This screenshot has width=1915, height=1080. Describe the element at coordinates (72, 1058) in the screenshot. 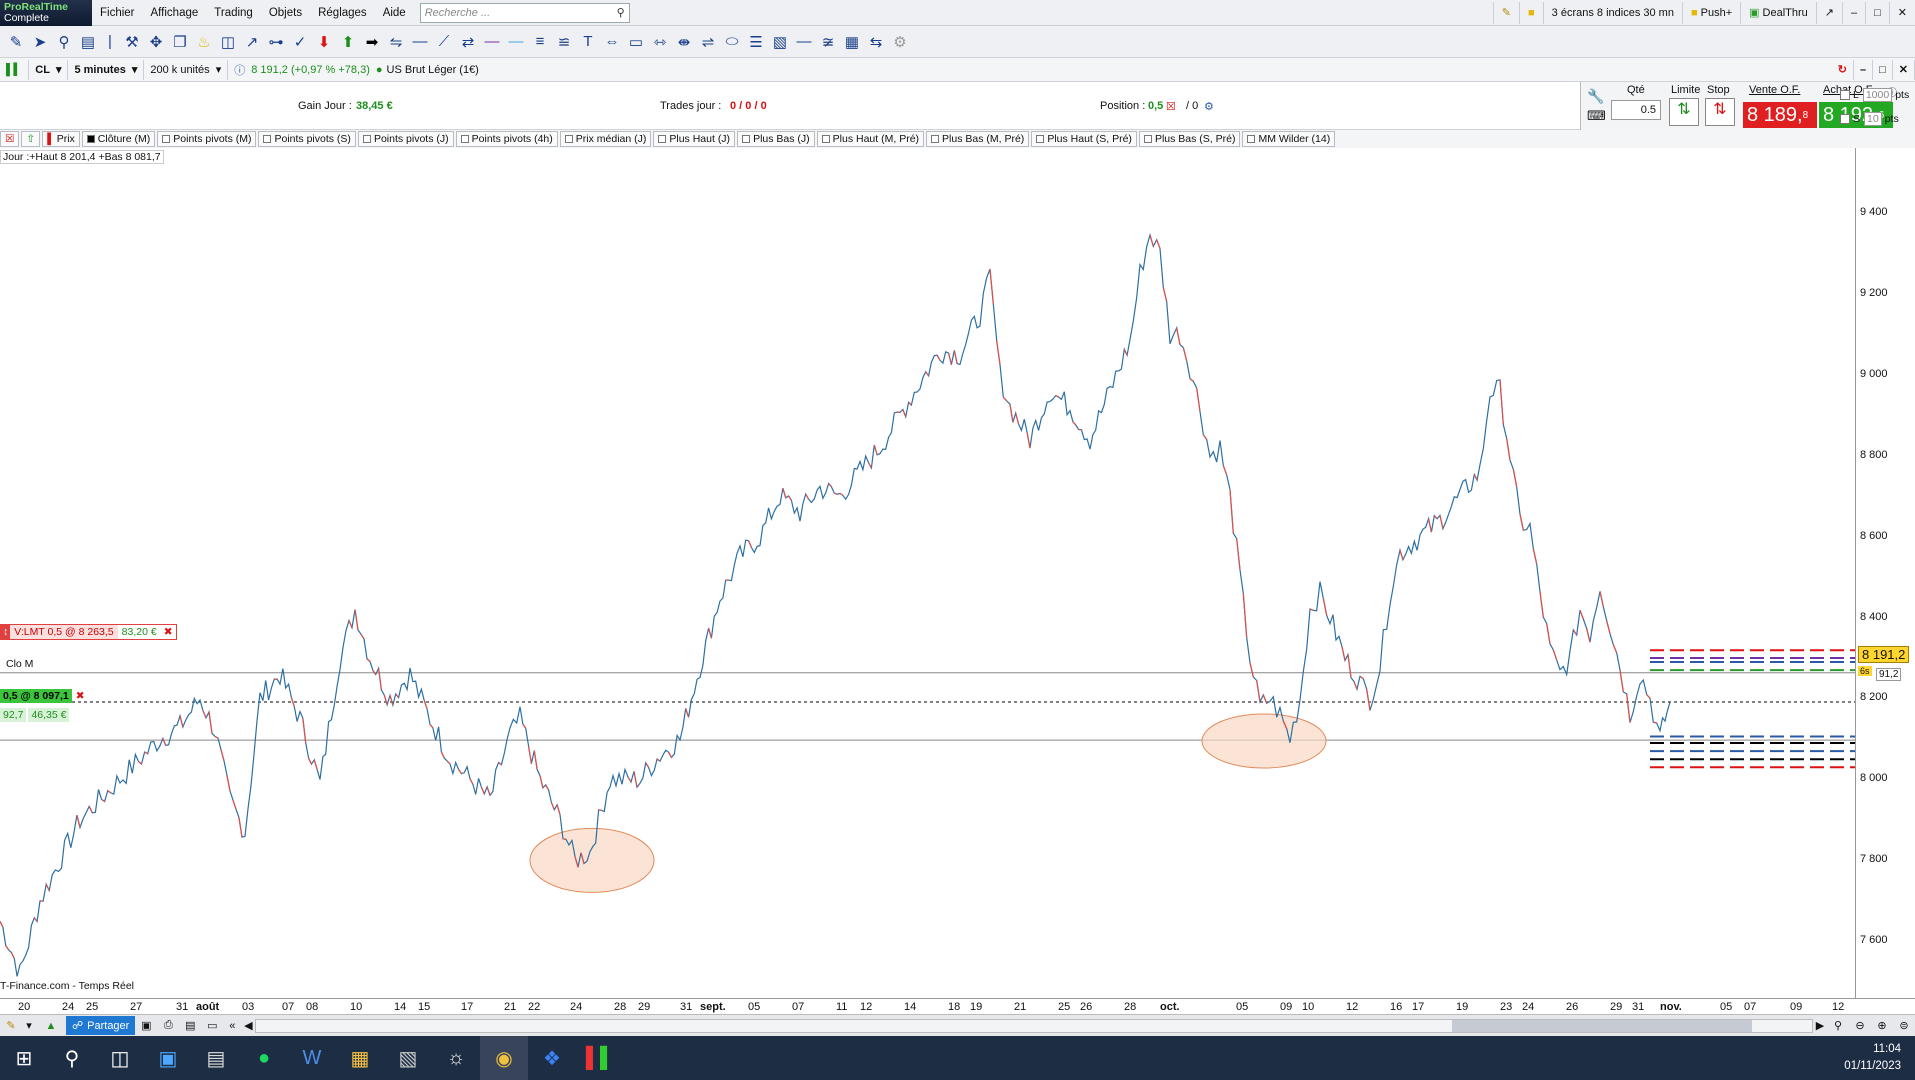

I see `search-icon: ⚲` at that location.